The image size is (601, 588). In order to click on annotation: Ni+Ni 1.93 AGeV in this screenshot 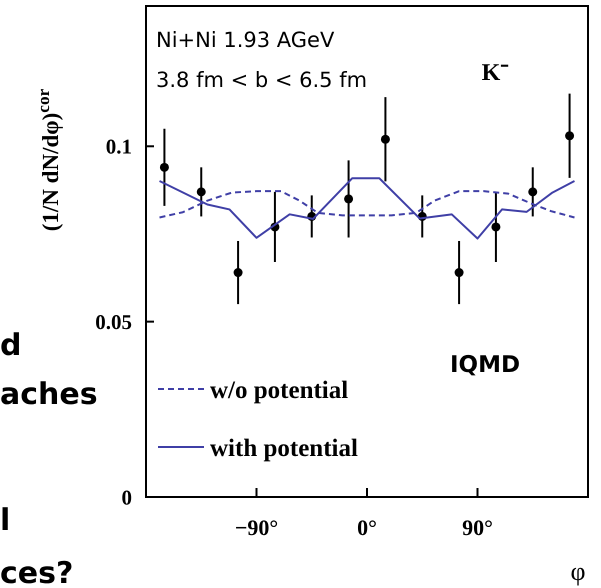, I will do `click(245, 40)`.